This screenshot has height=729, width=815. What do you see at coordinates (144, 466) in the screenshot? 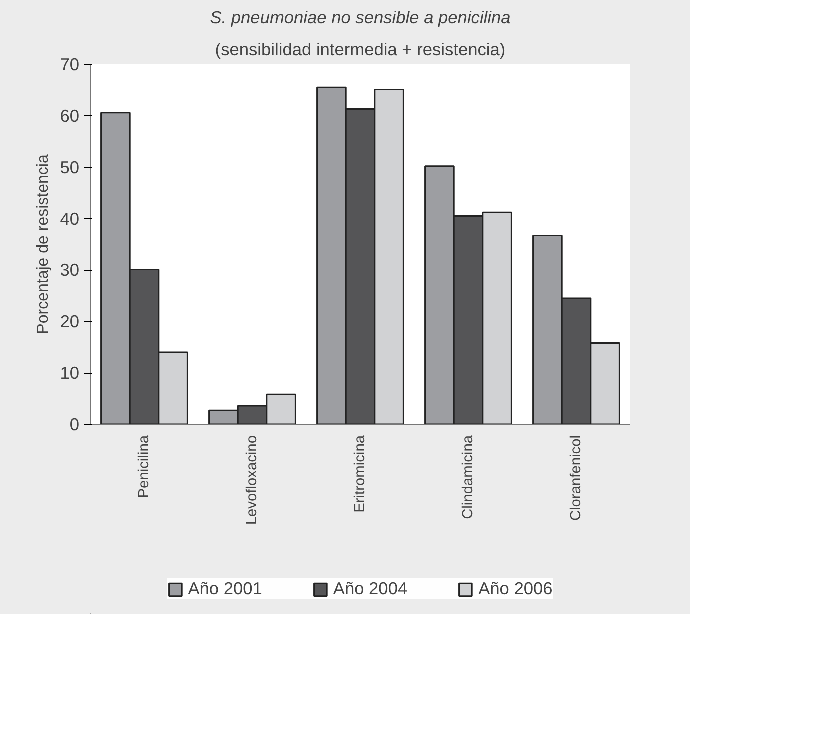
I see `x-tick-label: Penicilina` at bounding box center [144, 466].